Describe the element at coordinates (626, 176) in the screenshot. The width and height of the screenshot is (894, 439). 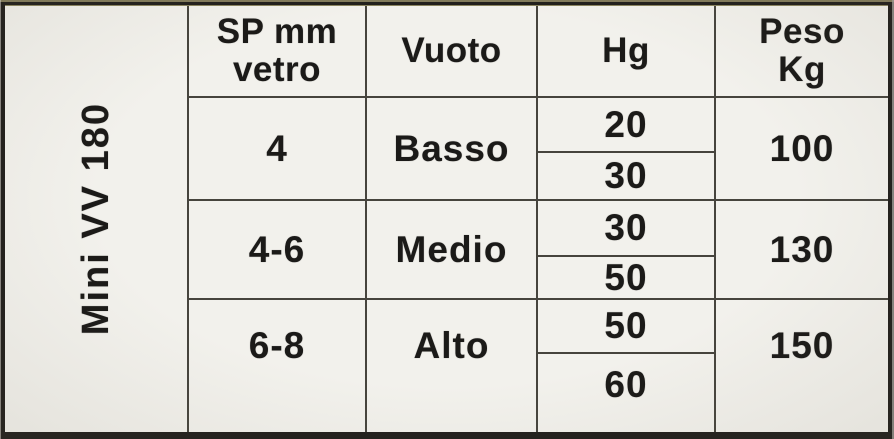
I see `cell-hg-row1-b: 30` at that location.